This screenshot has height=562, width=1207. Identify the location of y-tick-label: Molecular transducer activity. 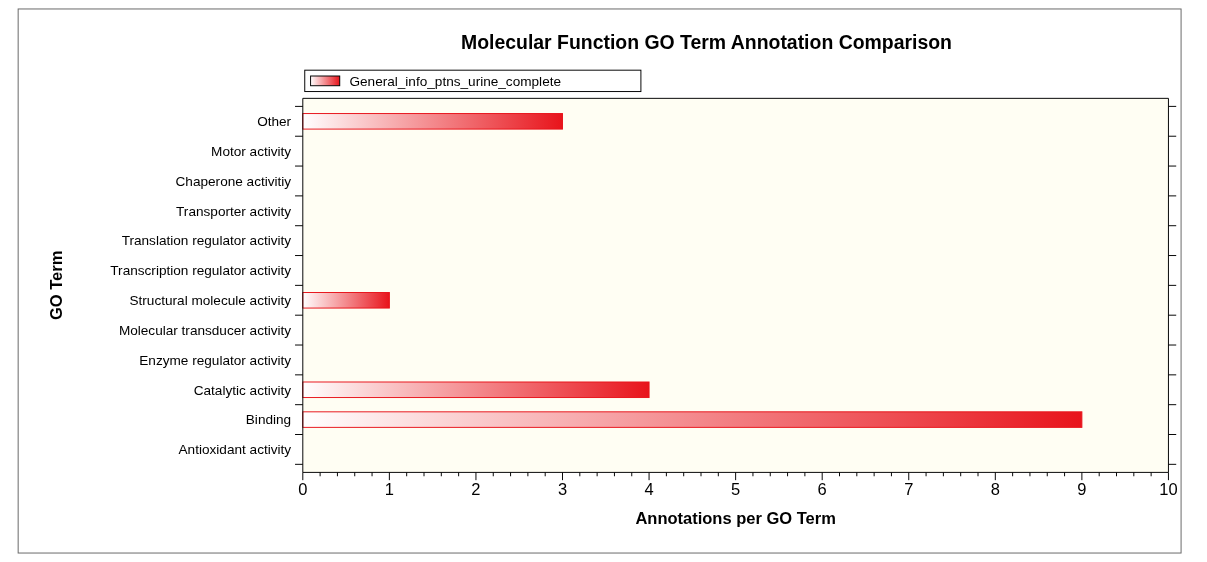
(205, 330).